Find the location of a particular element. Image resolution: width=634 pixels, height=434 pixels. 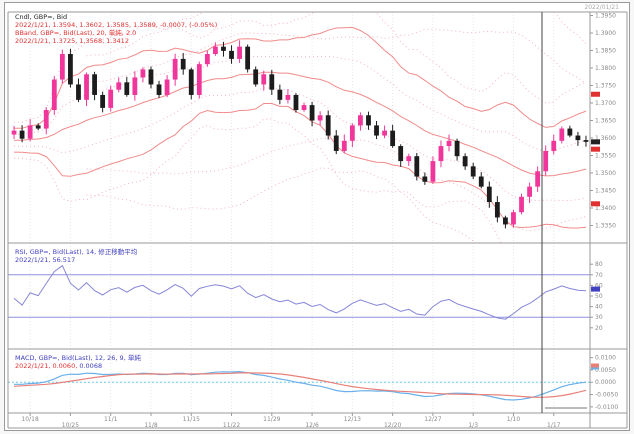

svg-text: 1.3850 is located at coordinates (605, 51).